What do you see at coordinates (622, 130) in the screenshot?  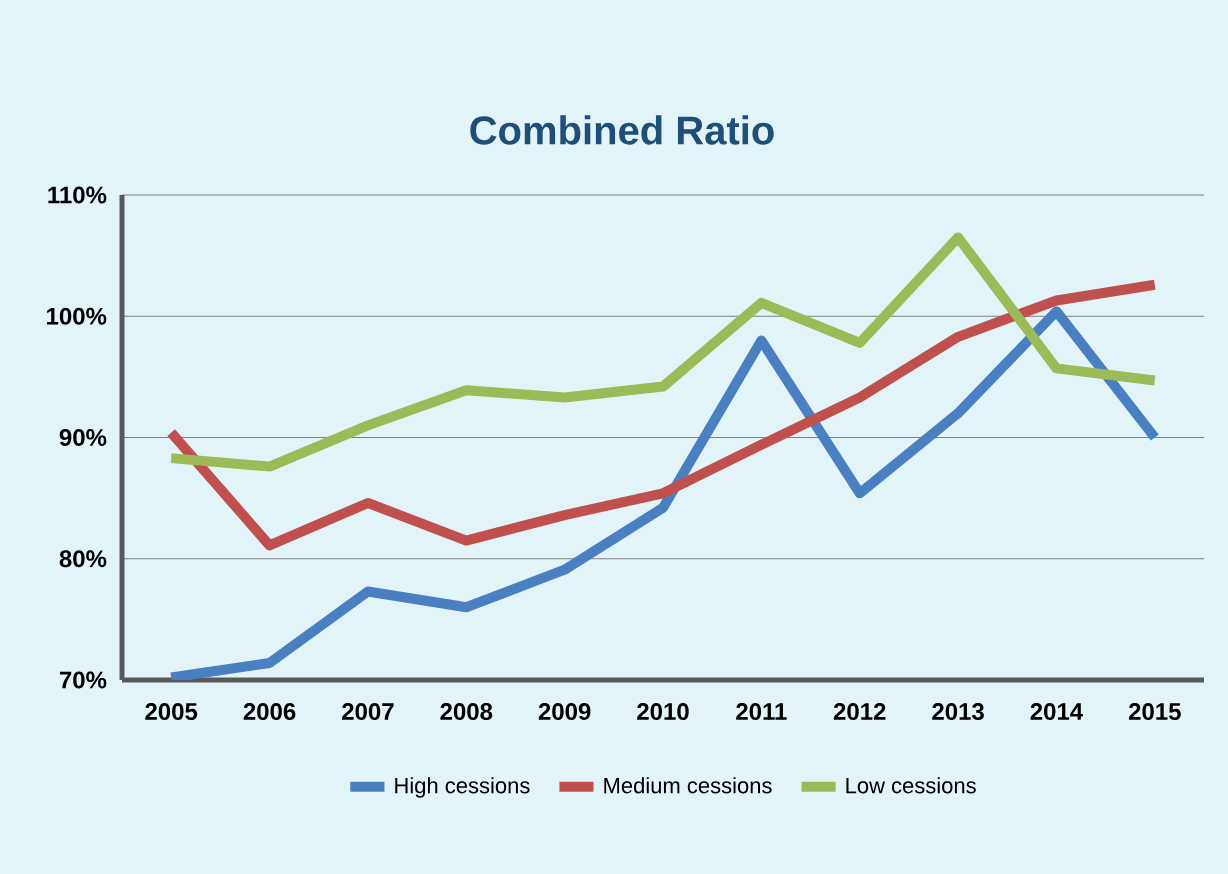 I see `chart-title: Combined Ratio` at bounding box center [622, 130].